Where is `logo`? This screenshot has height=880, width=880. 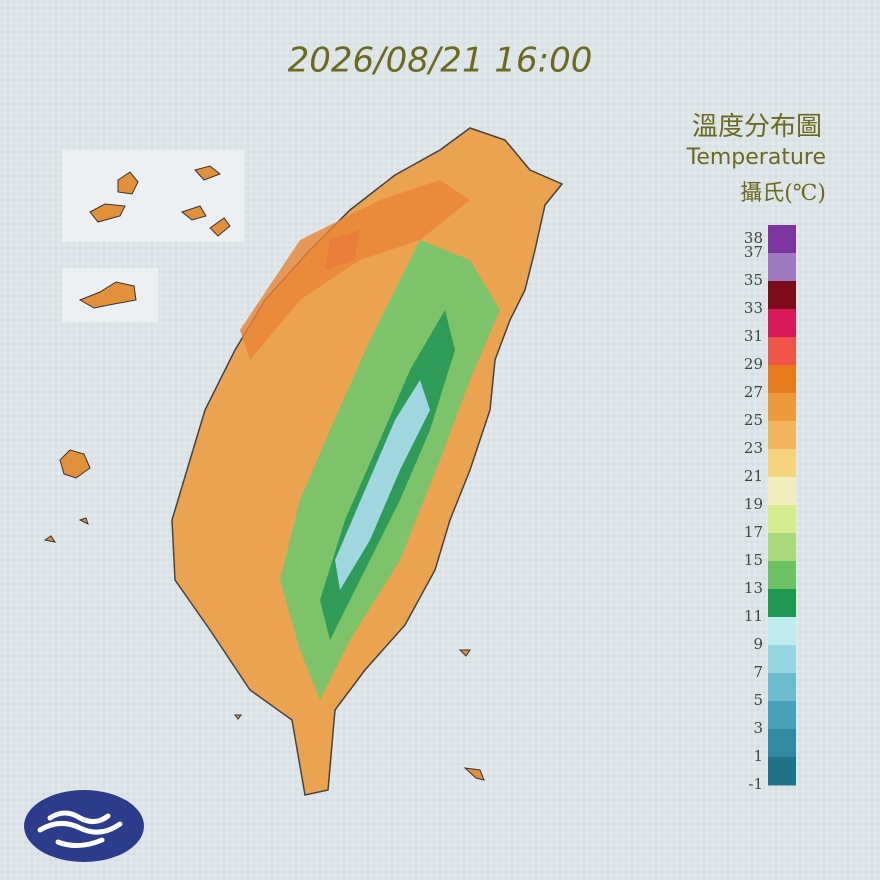
logo is located at coordinates (84, 826).